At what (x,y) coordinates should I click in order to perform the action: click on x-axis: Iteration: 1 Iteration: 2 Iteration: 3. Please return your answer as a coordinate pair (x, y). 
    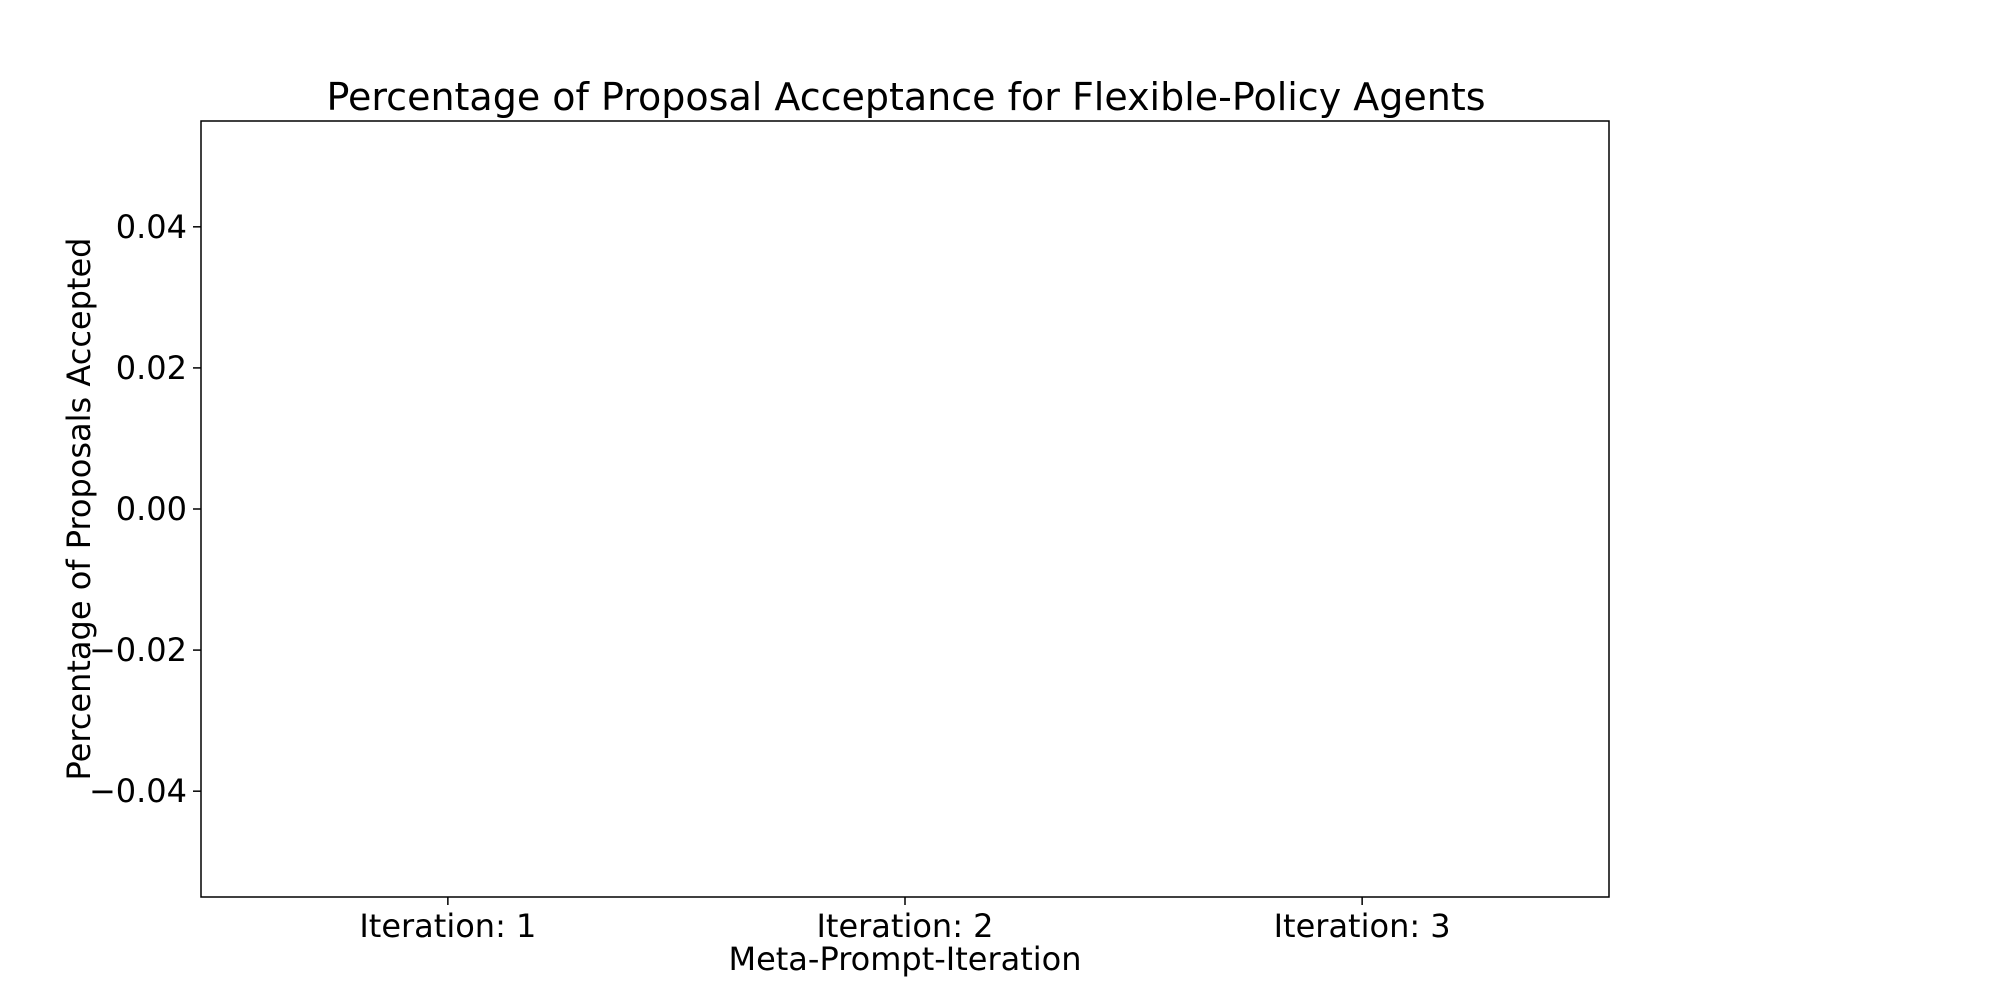
    Looking at the image, I should click on (905, 921).